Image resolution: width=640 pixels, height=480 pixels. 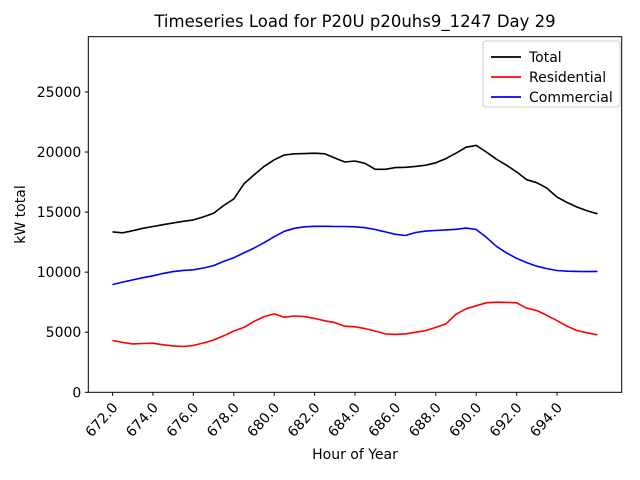 I want to click on legend-entry-label: Residential, so click(x=567, y=78).